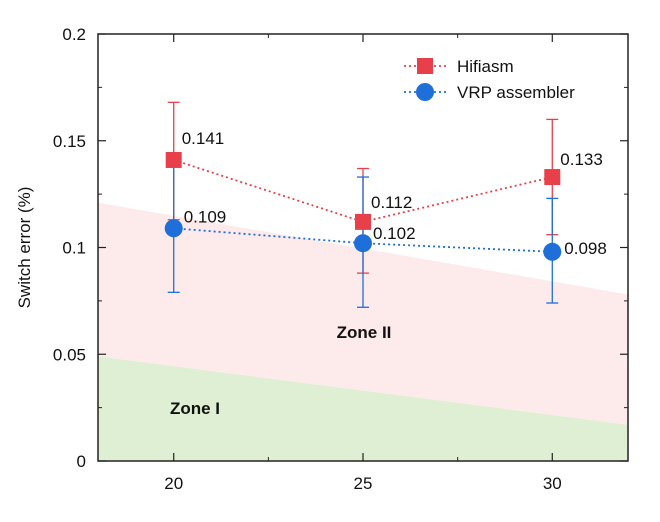  Describe the element at coordinates (280, 370) in the screenshot. I see `zone-labels: Zone I Zone II` at that location.